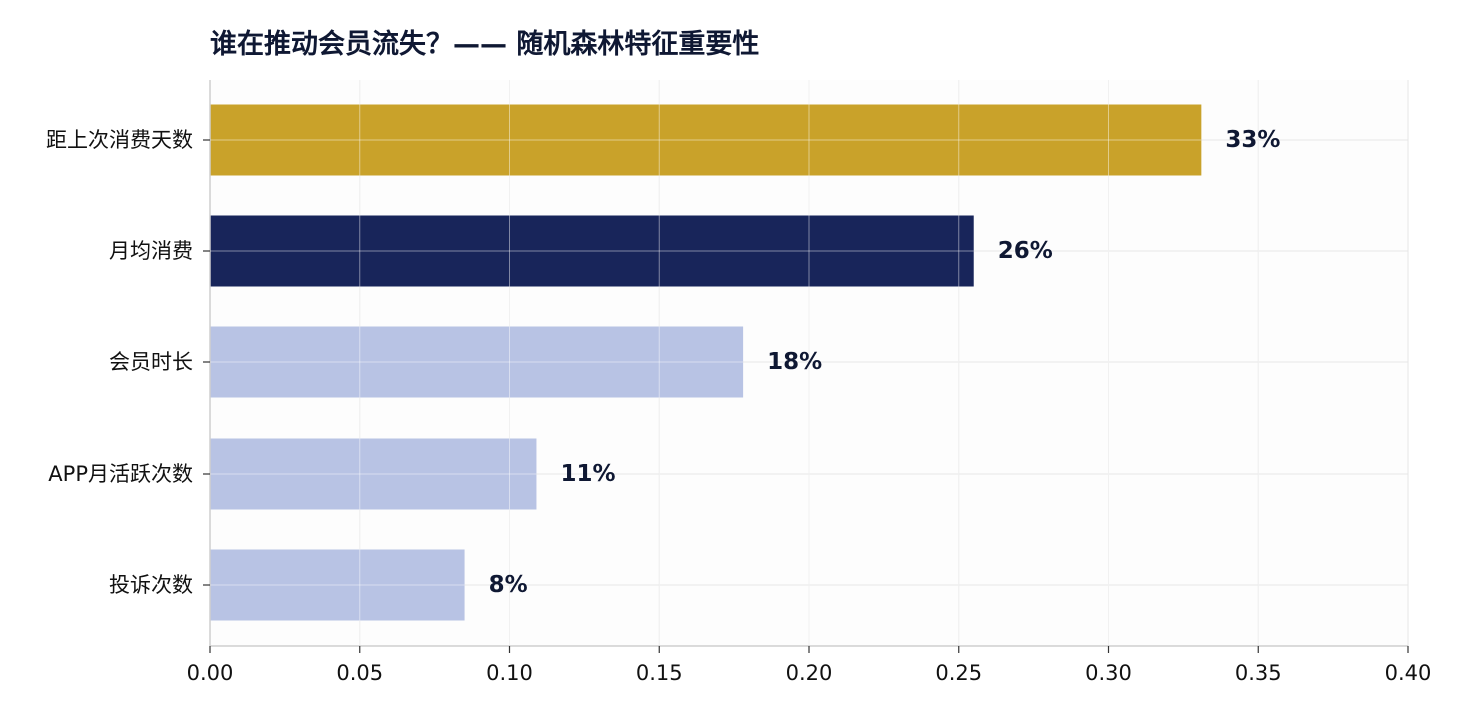  I want to click on x-tick-label: 0.00, so click(210, 673).